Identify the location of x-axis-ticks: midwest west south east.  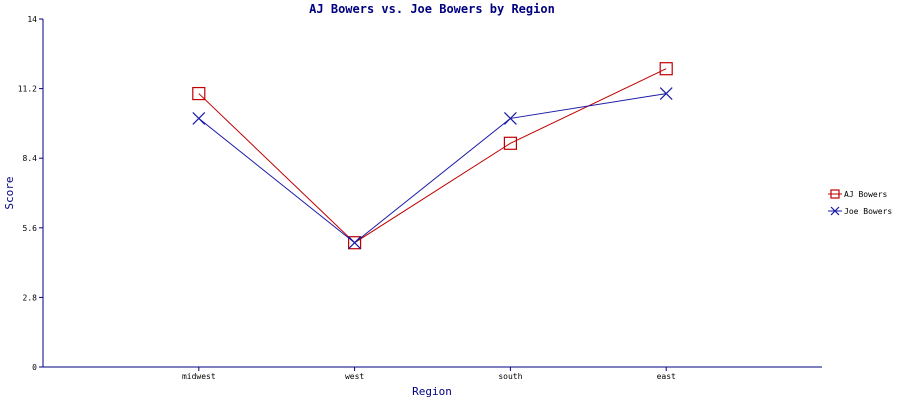
(429, 374).